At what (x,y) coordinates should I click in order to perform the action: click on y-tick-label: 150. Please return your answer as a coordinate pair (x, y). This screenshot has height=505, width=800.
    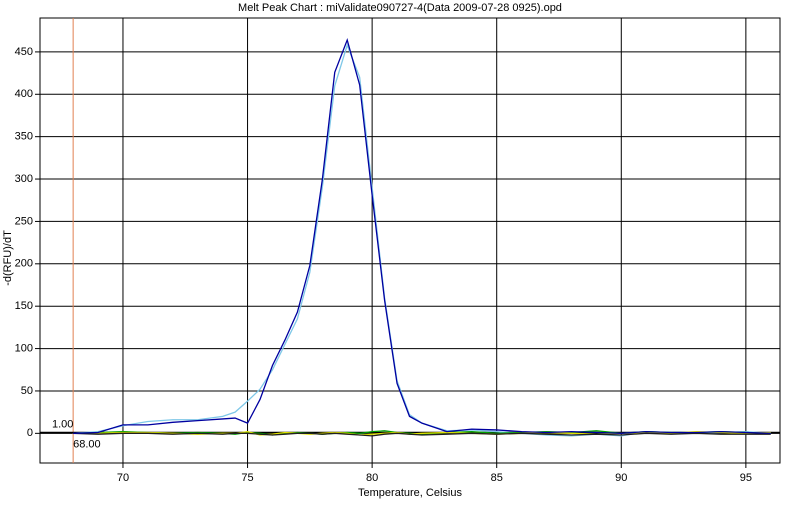
    Looking at the image, I should click on (24, 306).